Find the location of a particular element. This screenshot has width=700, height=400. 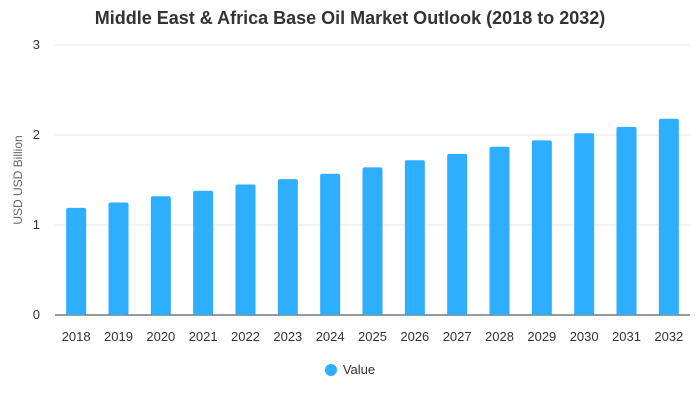

bar-2029 is located at coordinates (541, 227).